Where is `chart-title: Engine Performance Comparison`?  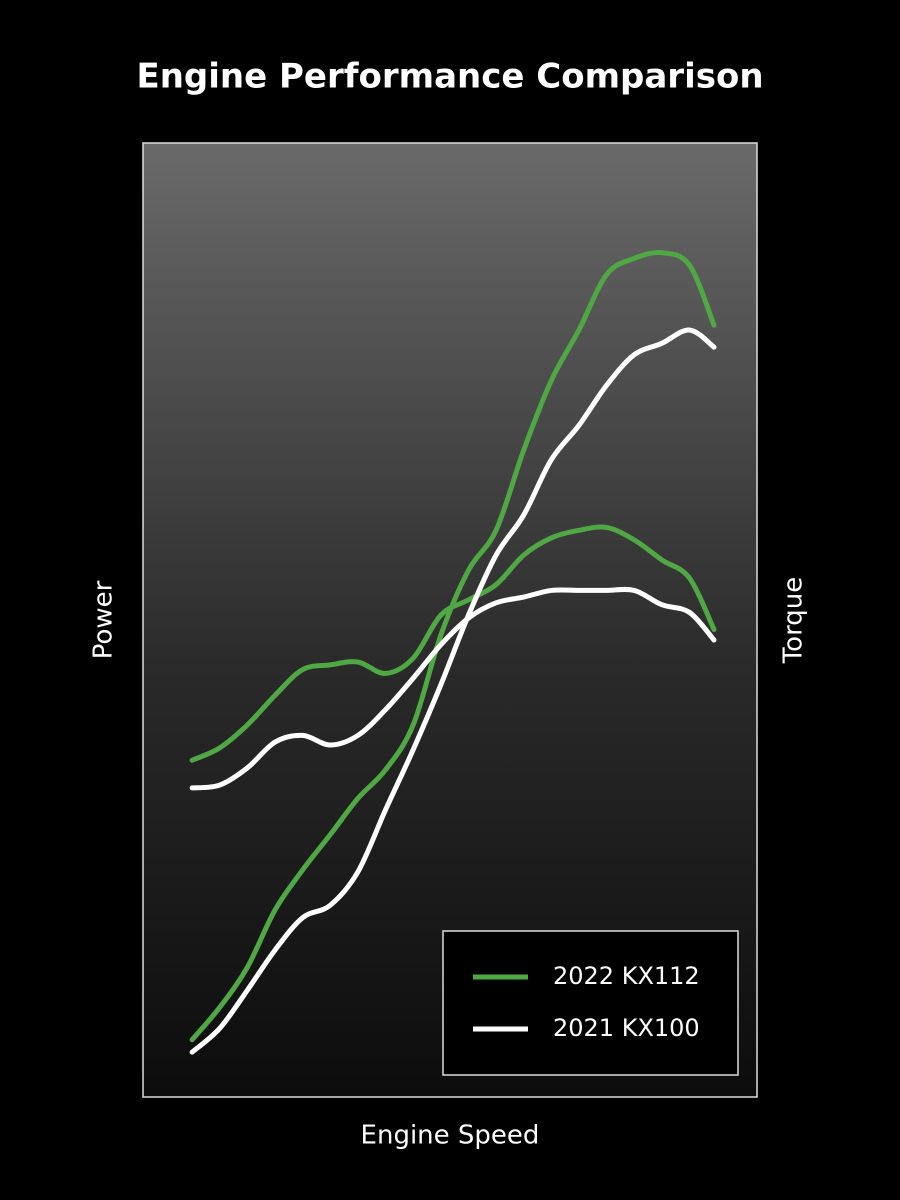
chart-title: Engine Performance Comparison is located at coordinates (449, 77).